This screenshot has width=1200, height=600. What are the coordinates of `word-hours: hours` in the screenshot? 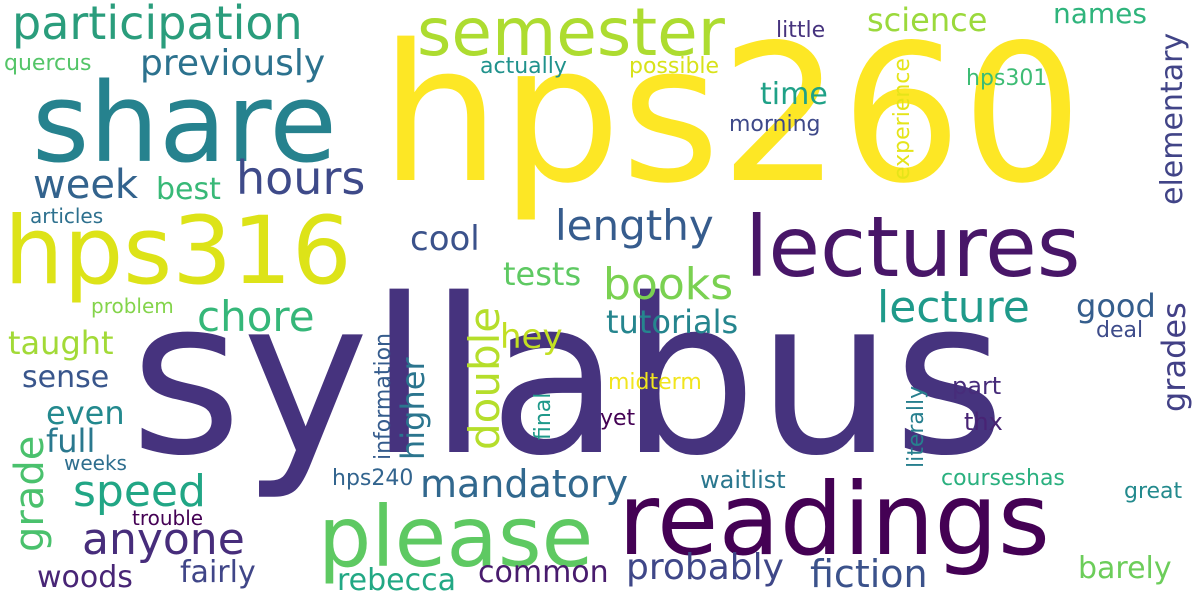 It's located at (301, 178).